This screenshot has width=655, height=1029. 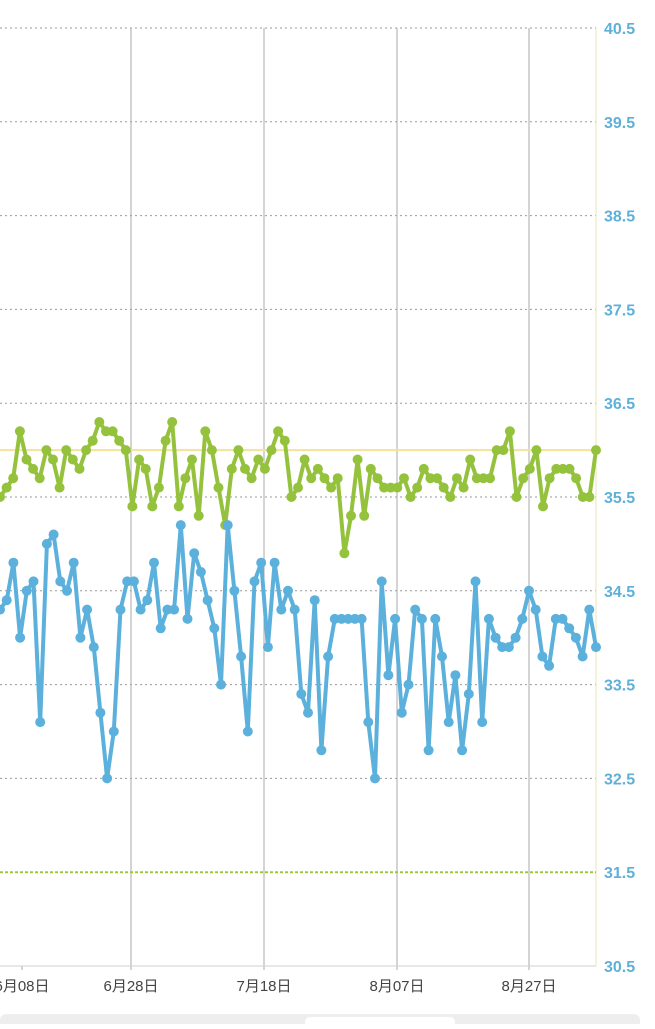 What do you see at coordinates (619, 123) in the screenshot?
I see `y-tick-label: 39.5` at bounding box center [619, 123].